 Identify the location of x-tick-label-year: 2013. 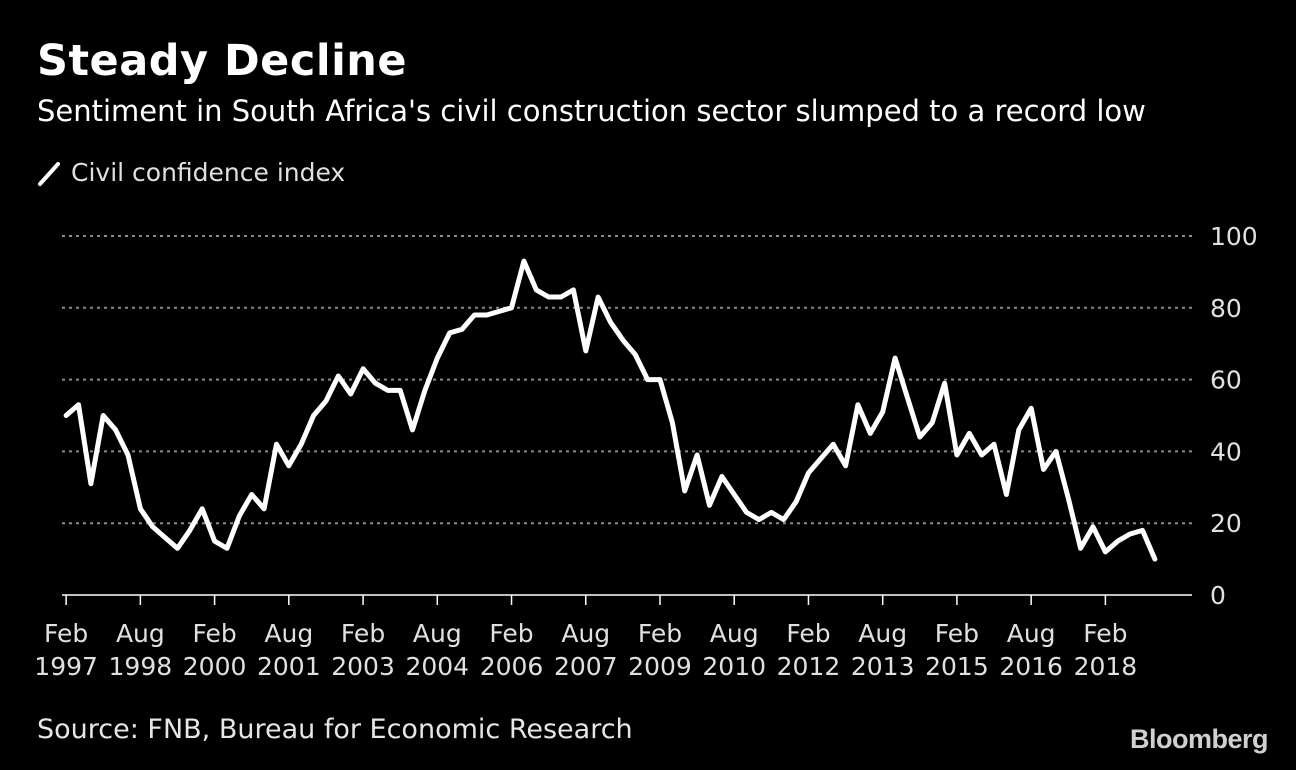
(883, 666).